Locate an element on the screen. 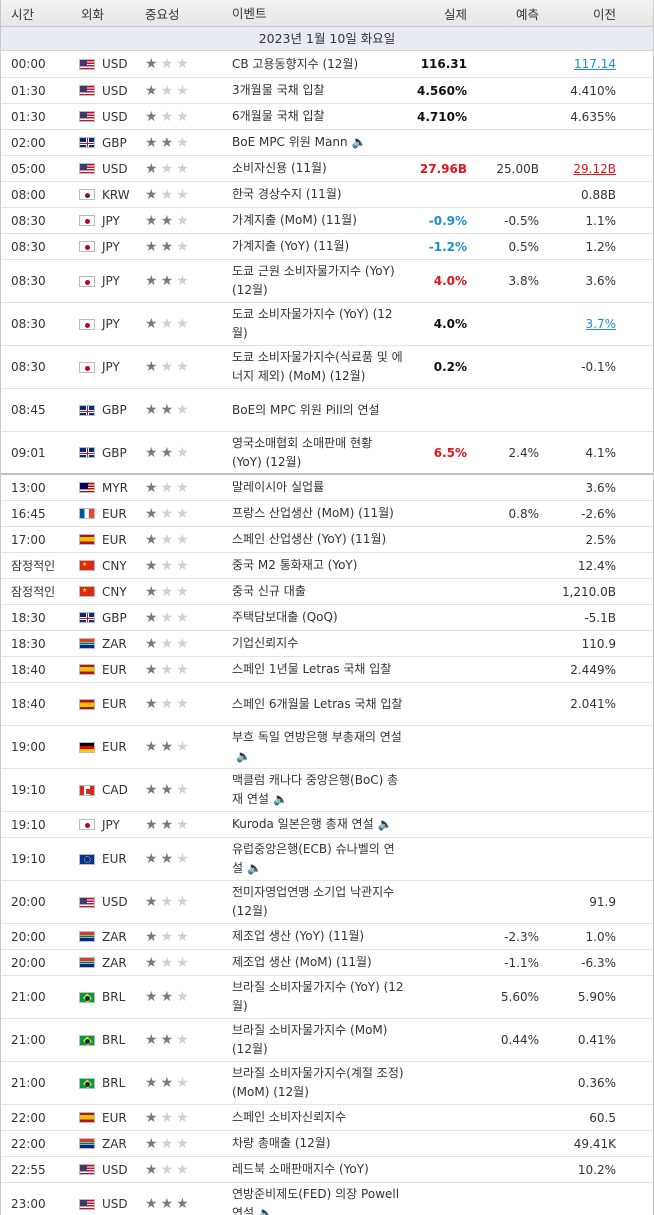 The image size is (654, 1215). table-row: 잠정적인 ★ CNY ★ ★ ★ 중국 신규 대출 1,210.0B is located at coordinates (327, 592).